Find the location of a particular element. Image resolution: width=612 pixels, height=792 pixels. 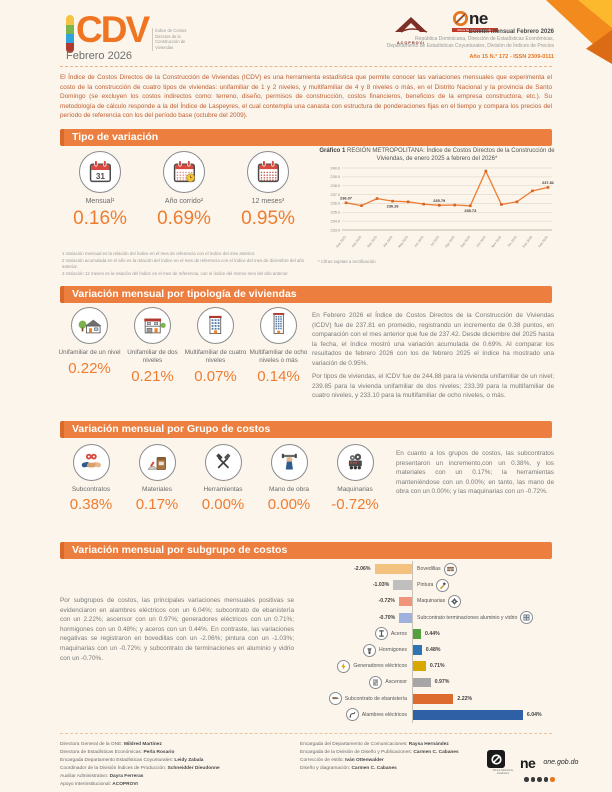

tools-icon is located at coordinates (223, 462).